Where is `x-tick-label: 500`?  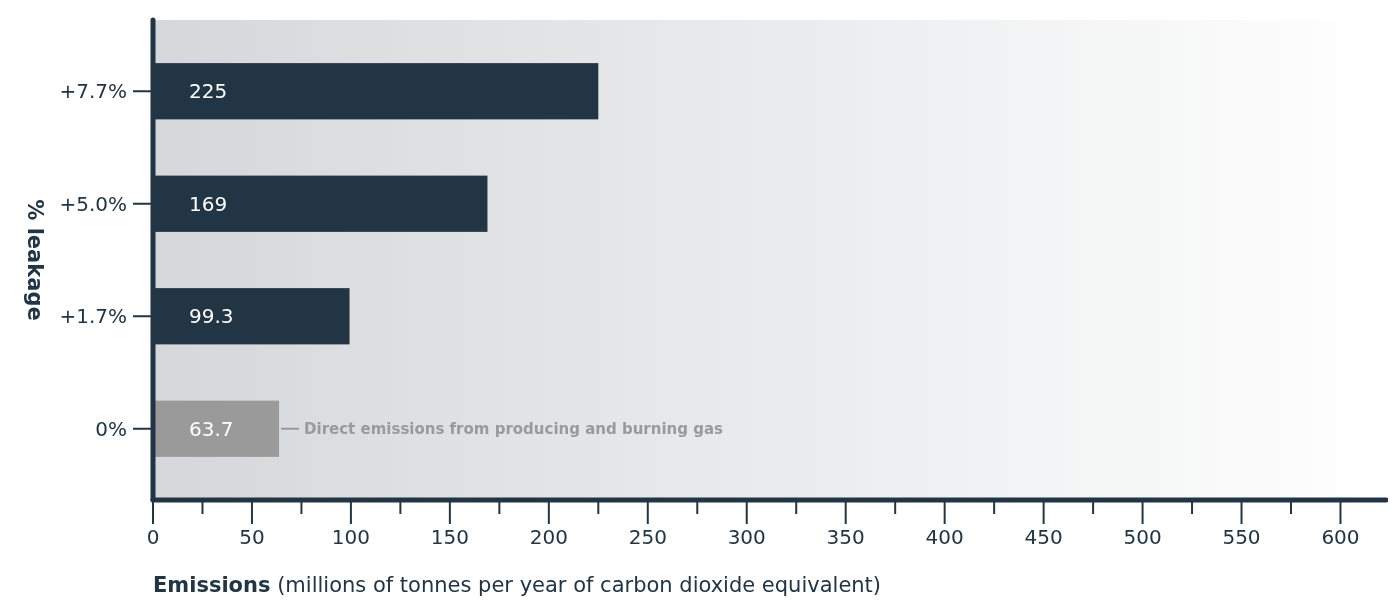
x-tick-label: 500 is located at coordinates (1142, 537).